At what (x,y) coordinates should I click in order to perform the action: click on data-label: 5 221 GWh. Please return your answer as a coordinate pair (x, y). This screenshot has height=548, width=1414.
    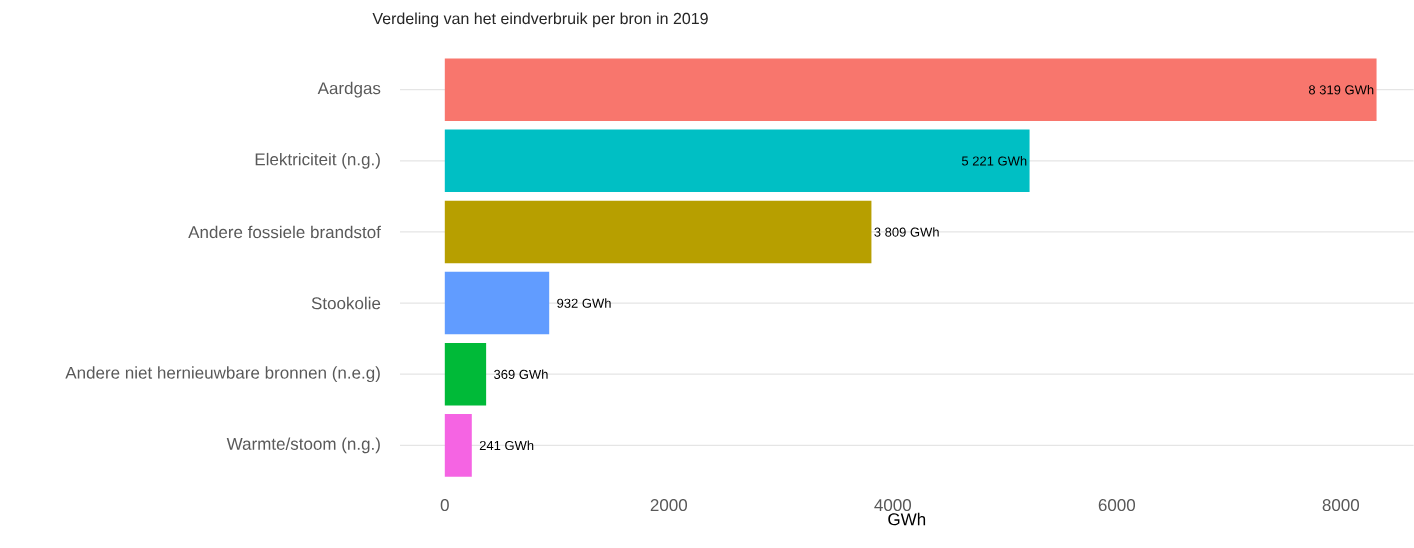
    Looking at the image, I should click on (994, 161).